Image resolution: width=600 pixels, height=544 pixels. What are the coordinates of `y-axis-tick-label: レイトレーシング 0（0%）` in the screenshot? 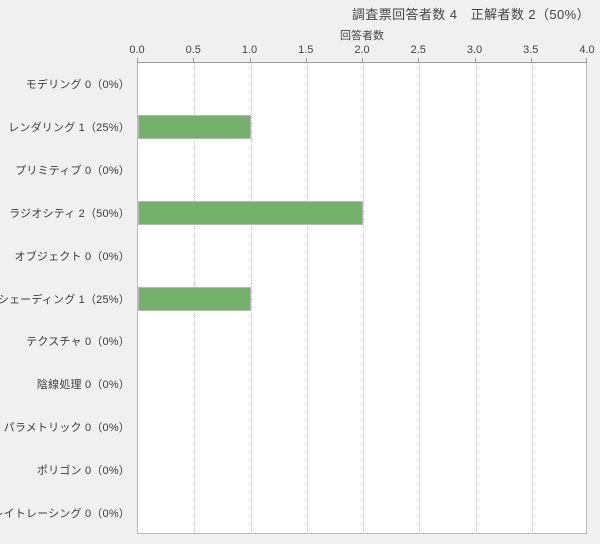 It's located at (65, 513).